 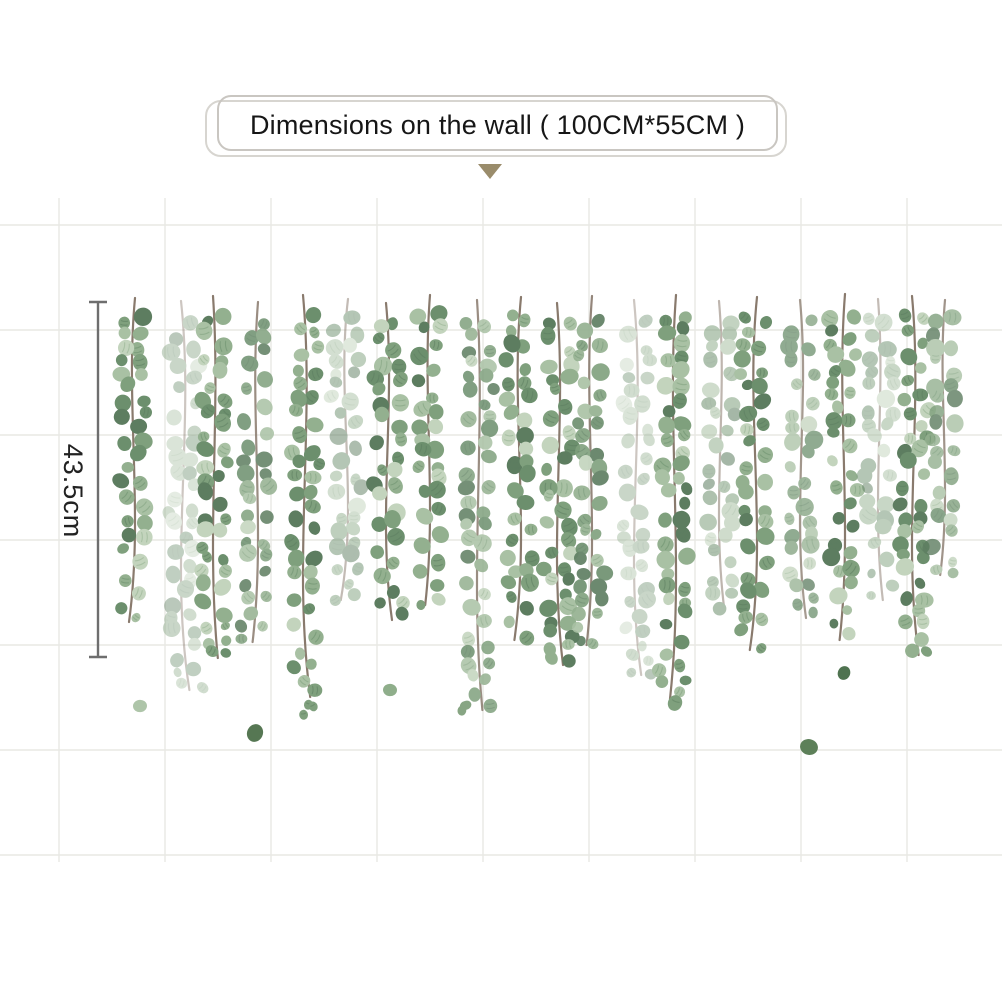 I want to click on pointer-down-icon, so click(x=490, y=171).